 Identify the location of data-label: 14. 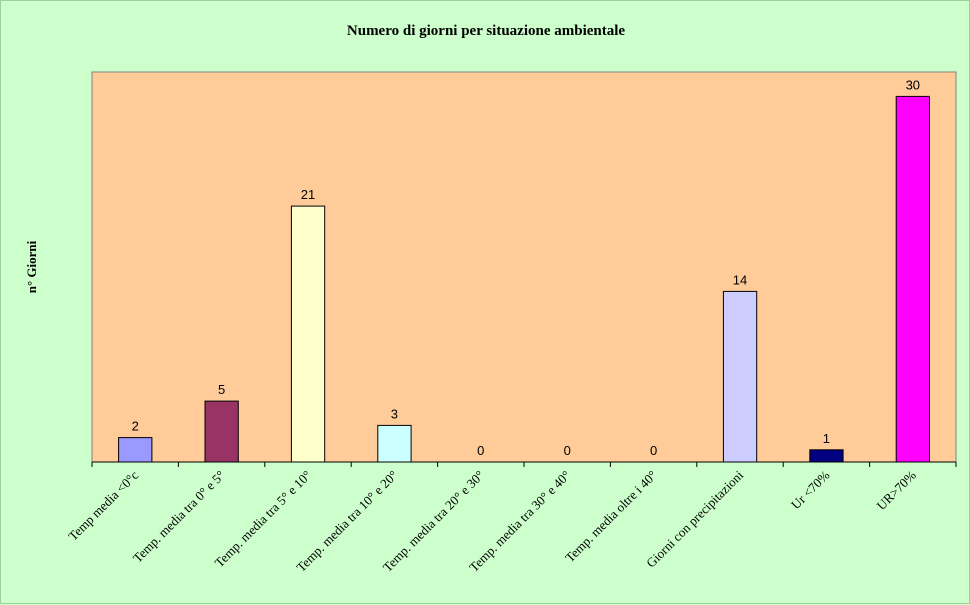
(740, 279).